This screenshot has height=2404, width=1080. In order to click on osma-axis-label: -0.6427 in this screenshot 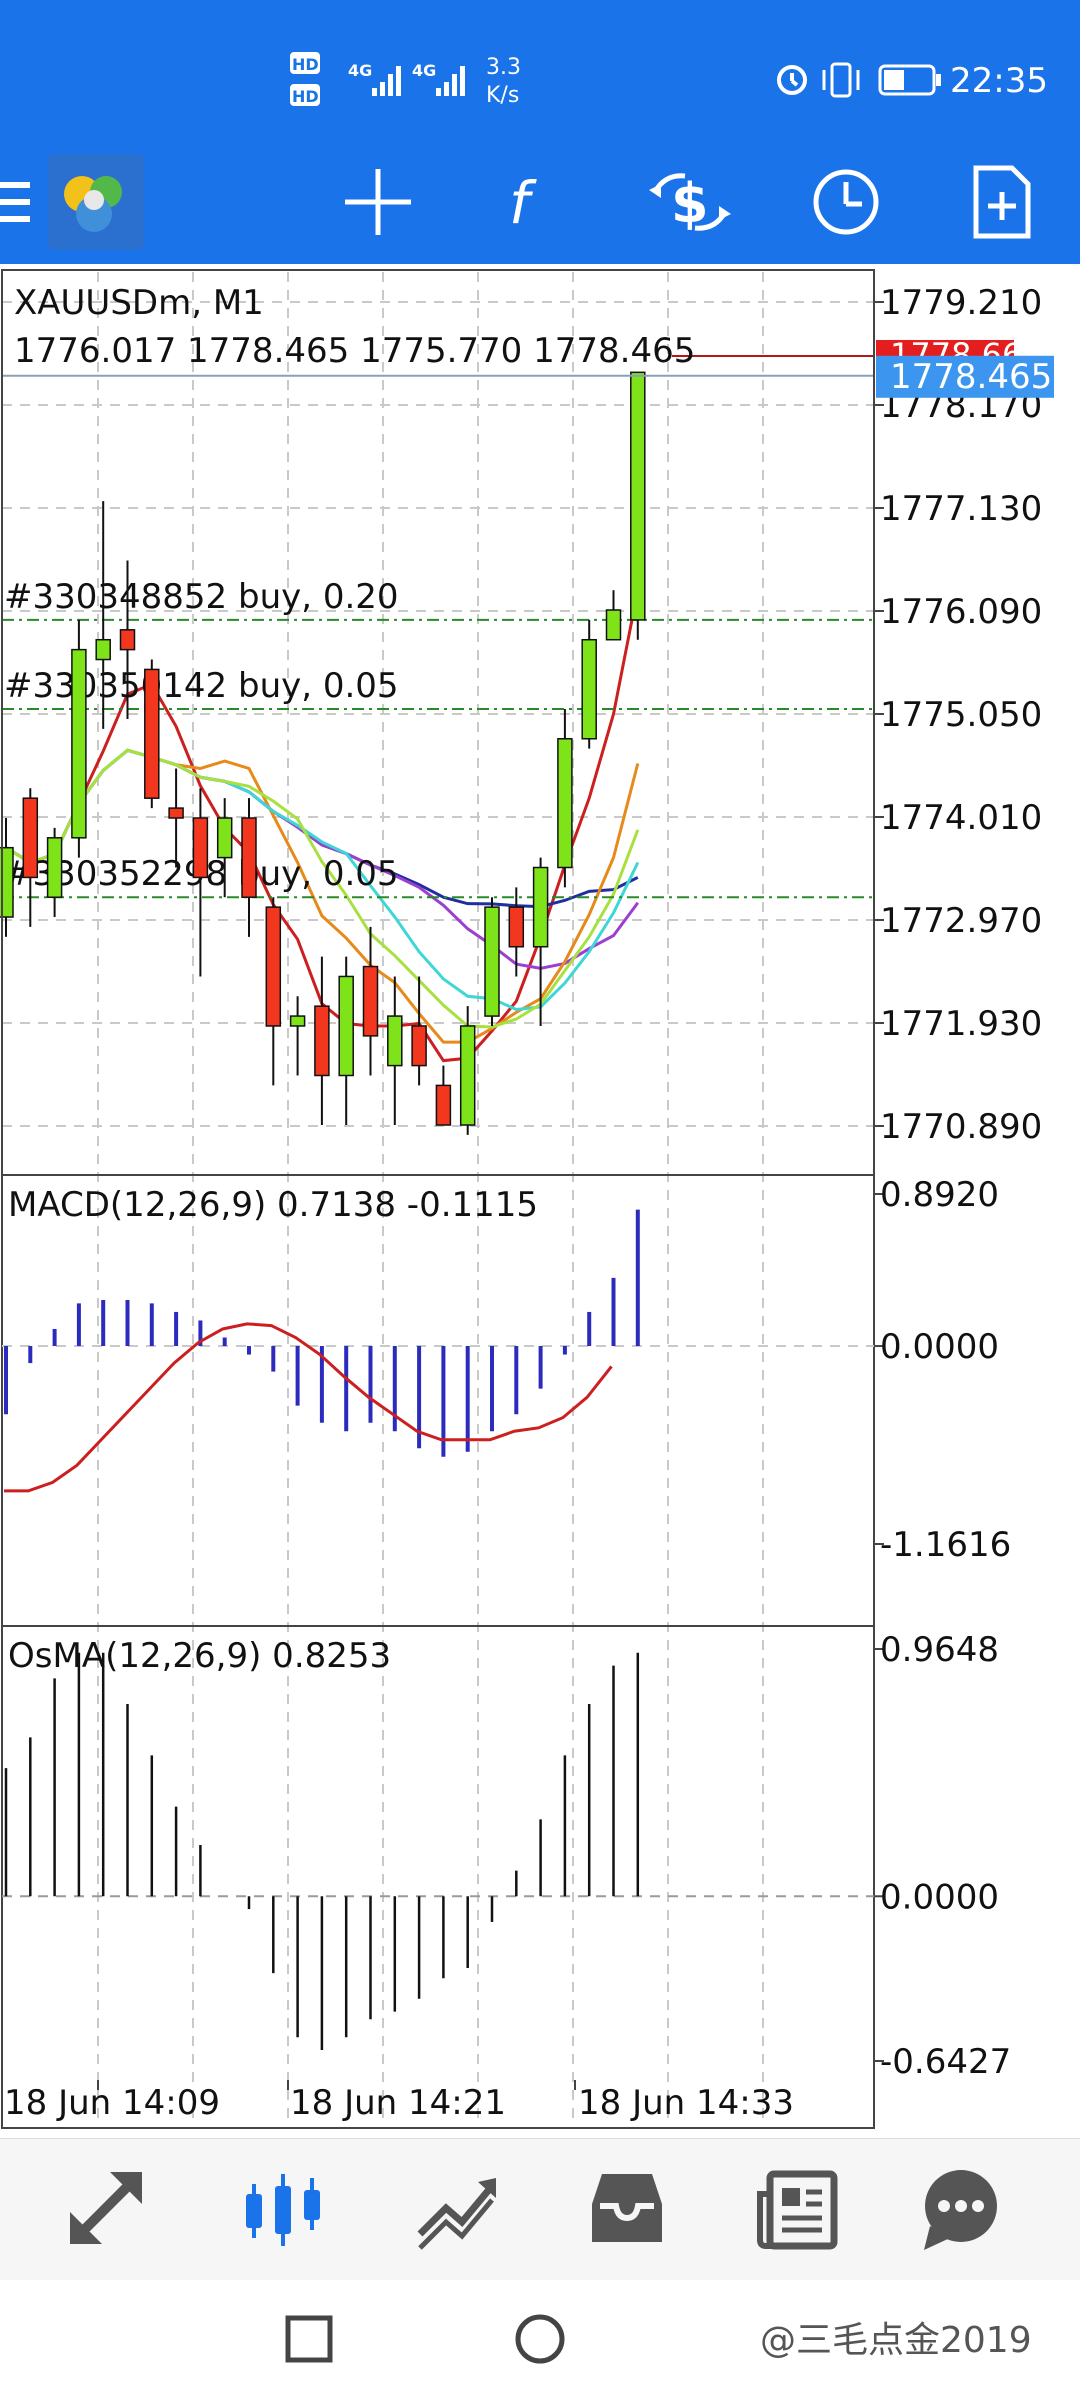, I will do `click(945, 2062)`.